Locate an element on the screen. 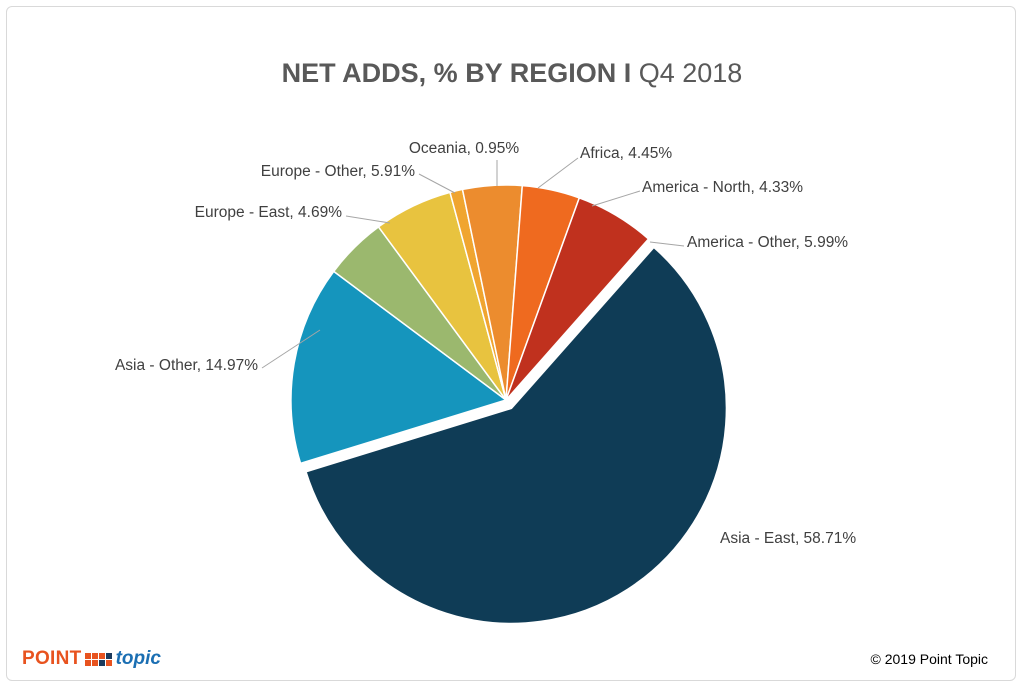 This screenshot has height=689, width=1024. chart-title-period: Q4 2018 is located at coordinates (690, 73).